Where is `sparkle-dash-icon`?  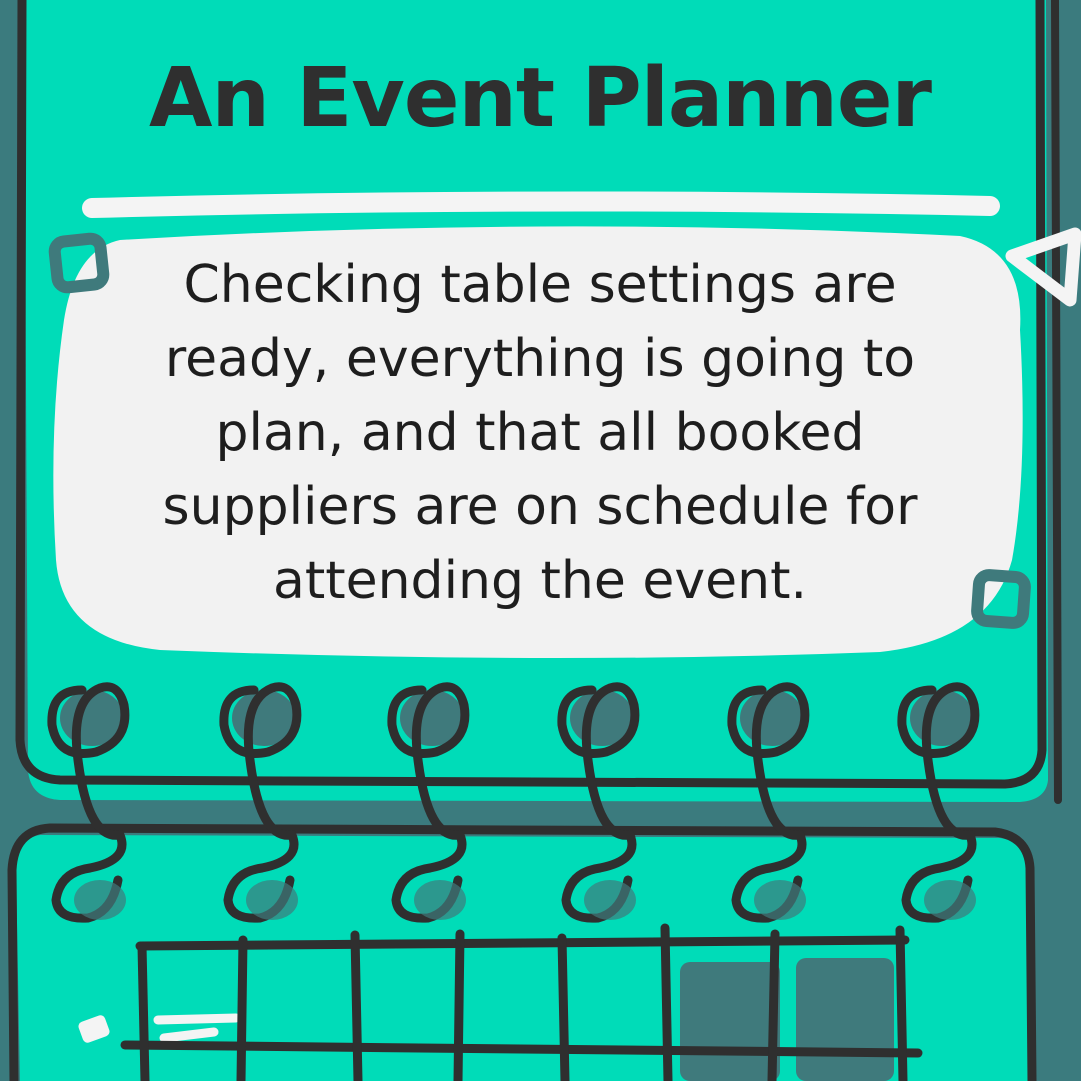 sparkle-dash-icon is located at coordinates (159, 1028).